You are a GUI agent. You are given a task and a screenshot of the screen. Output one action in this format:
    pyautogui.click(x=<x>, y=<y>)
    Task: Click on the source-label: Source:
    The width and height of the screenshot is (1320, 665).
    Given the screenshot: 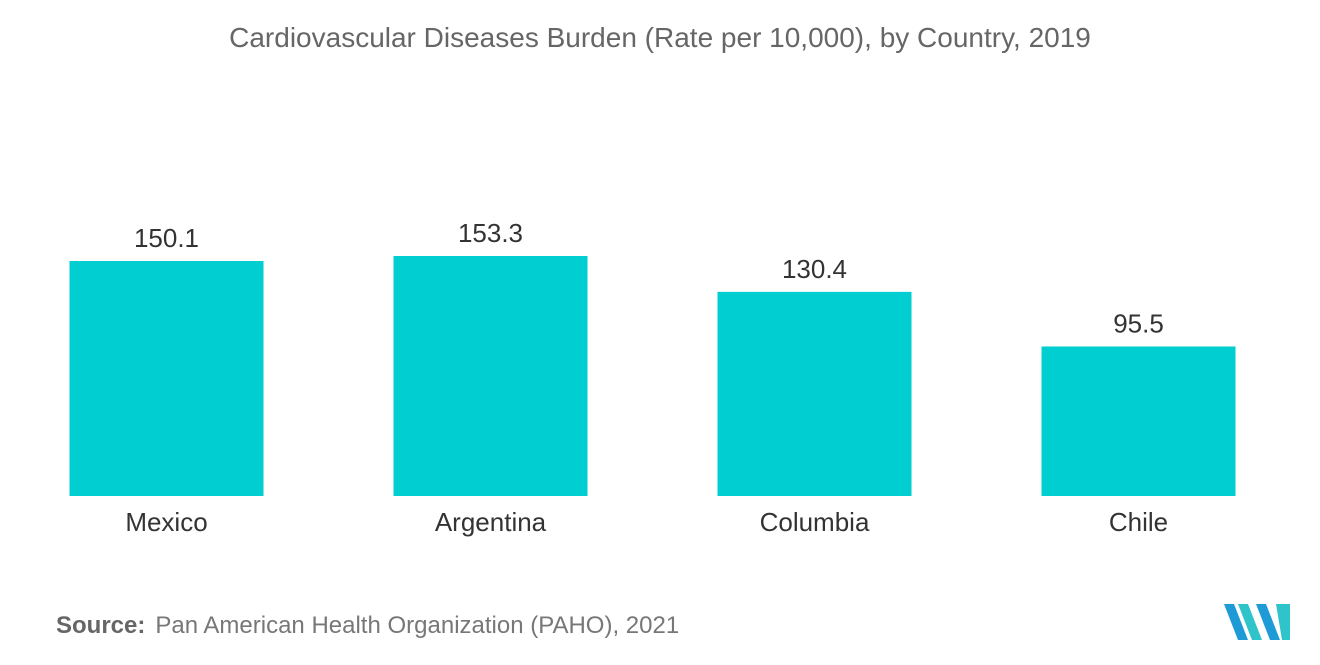 What is the action you would take?
    pyautogui.click(x=101, y=625)
    